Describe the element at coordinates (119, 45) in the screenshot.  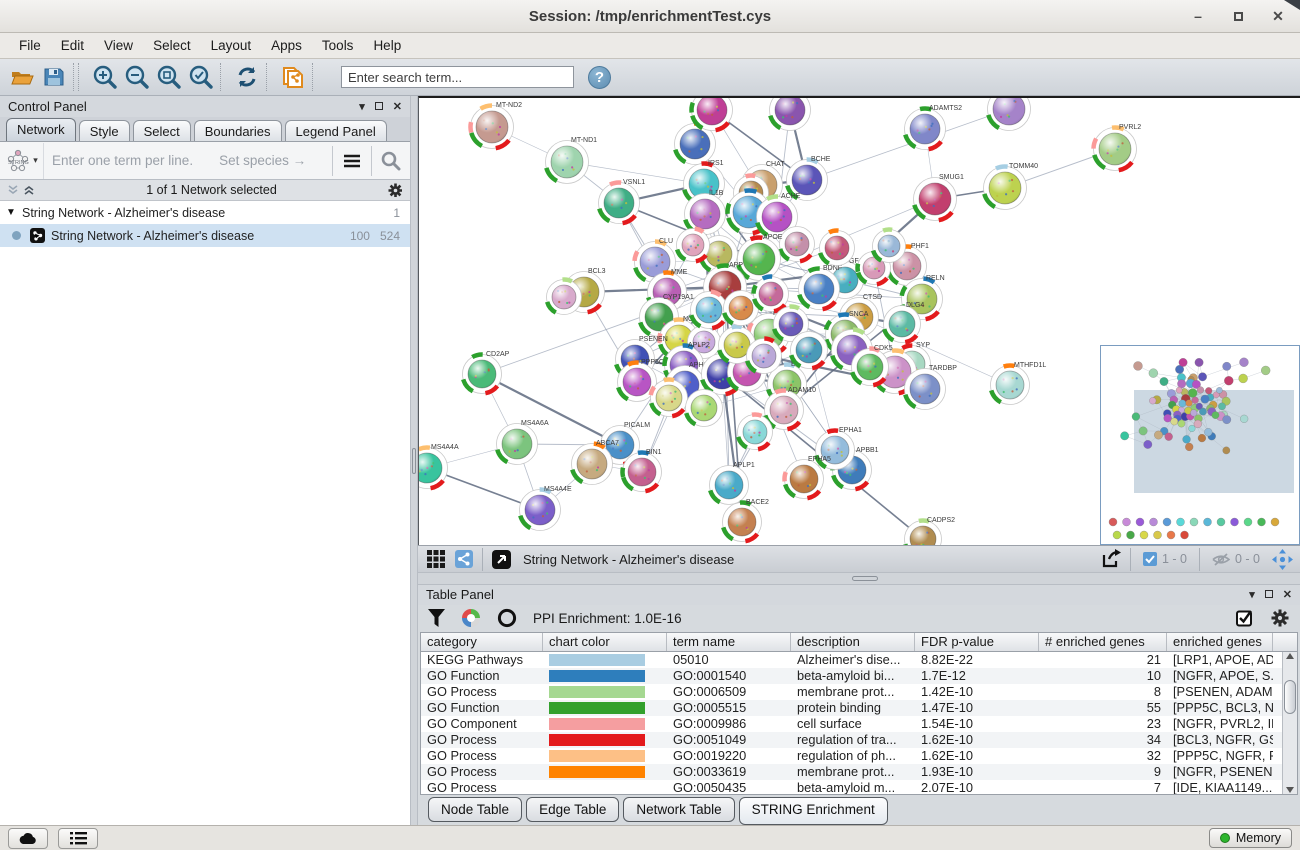
I see `menu-view: View` at that location.